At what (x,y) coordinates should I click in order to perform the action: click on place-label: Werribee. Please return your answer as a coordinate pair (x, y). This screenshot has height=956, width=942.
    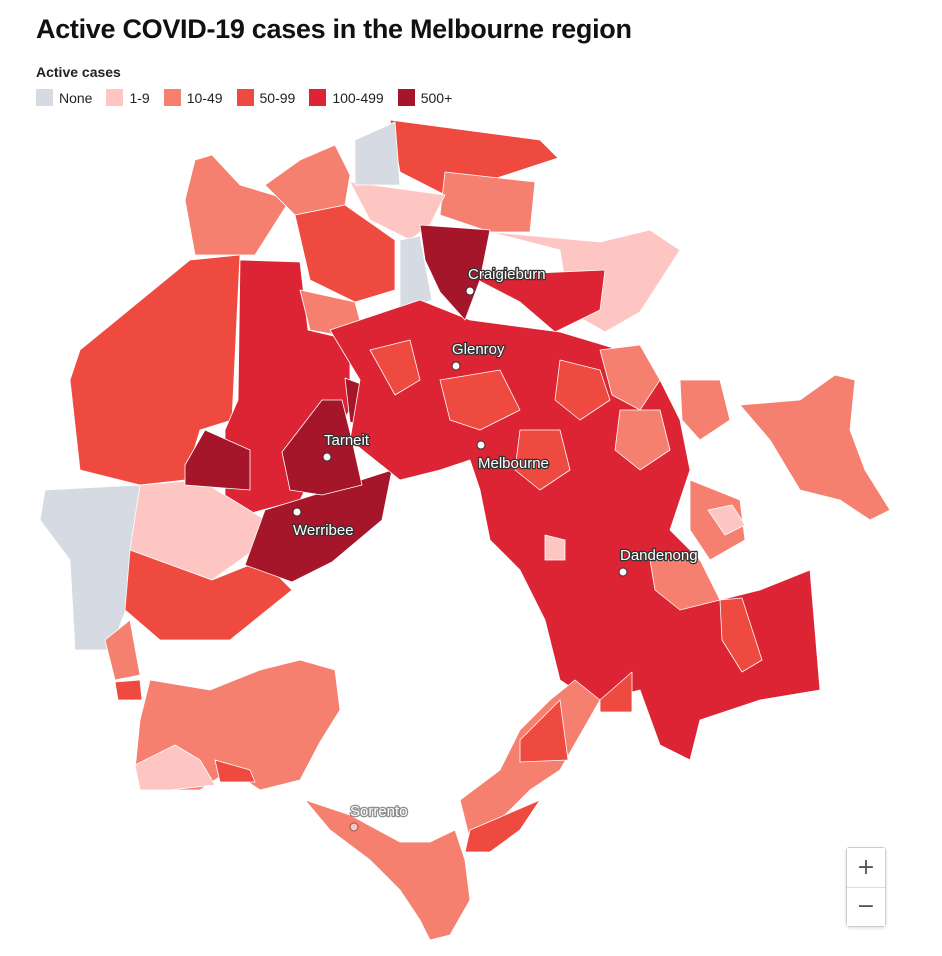
    Looking at the image, I should click on (323, 530).